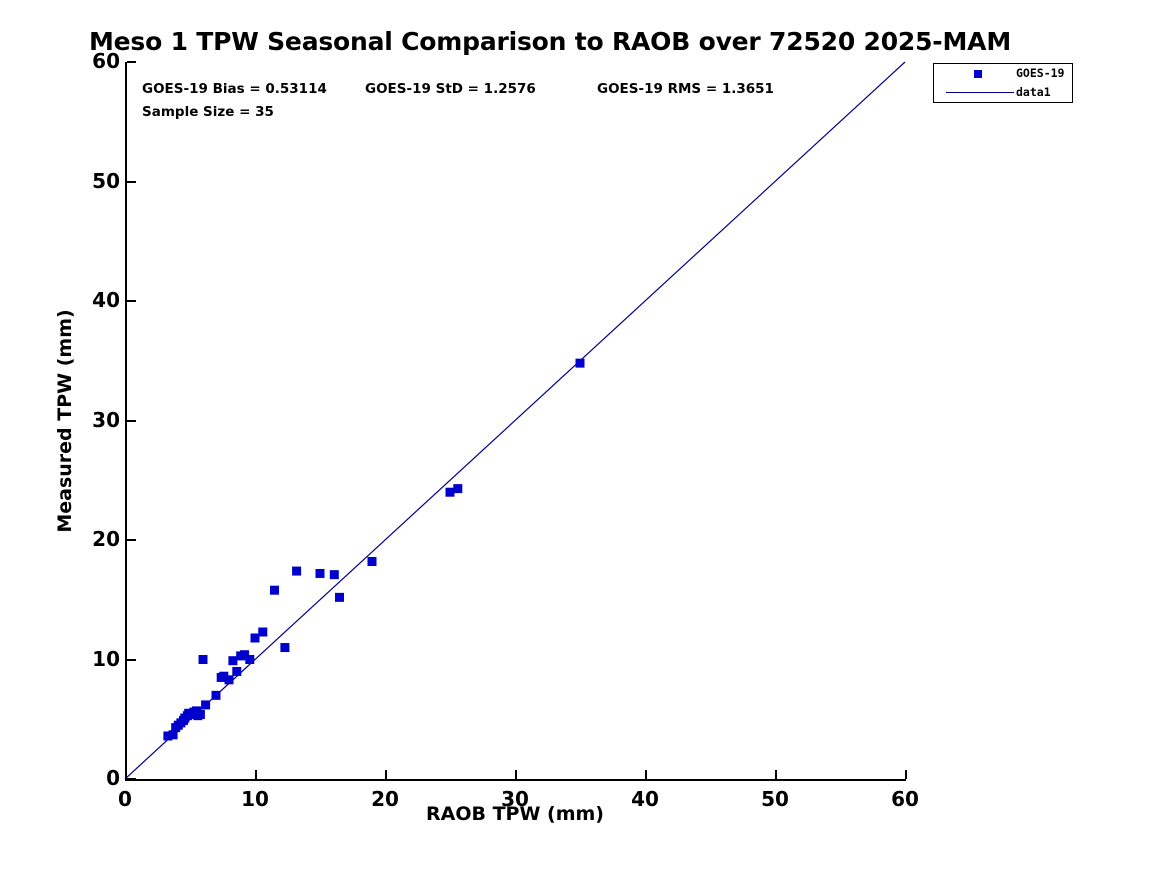  I want to click on x-axis-title: RAOB TPW (mm), so click(514, 814).